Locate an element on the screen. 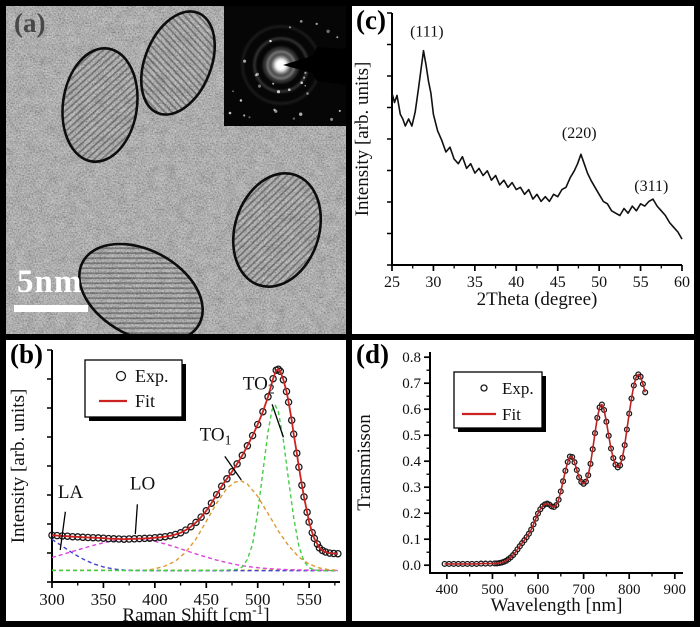 The width and height of the screenshot is (700, 627). x-tick-label: 35 is located at coordinates (475, 282).